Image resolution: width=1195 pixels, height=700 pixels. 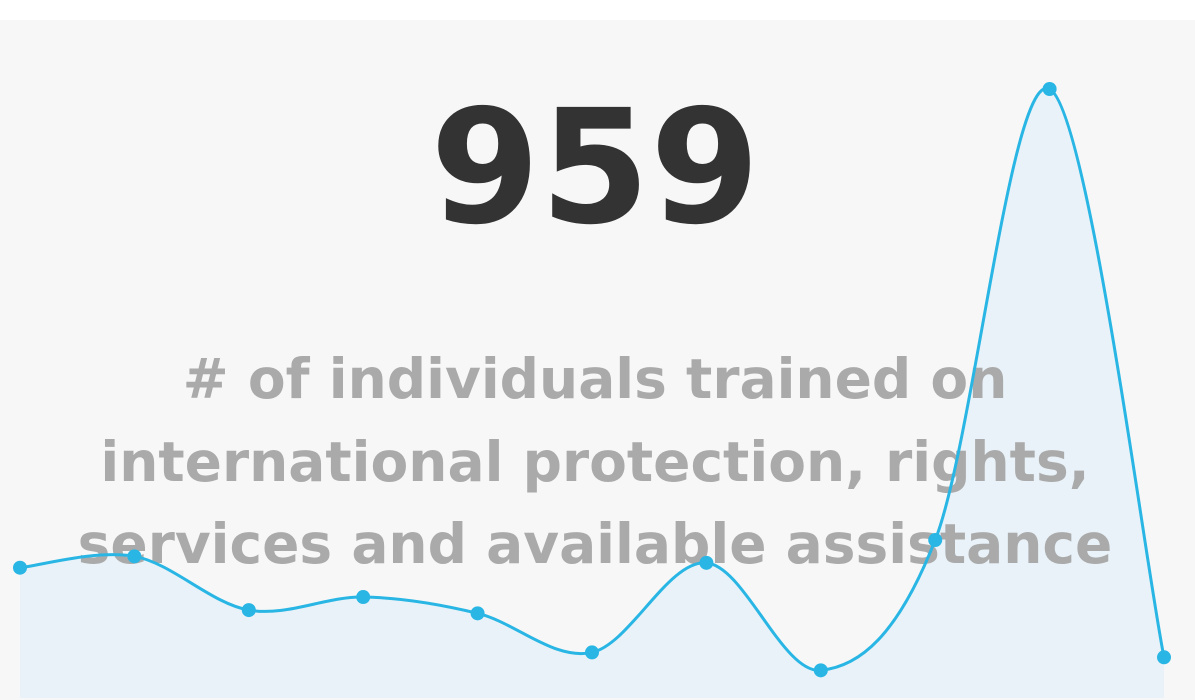 I want to click on kpi-value: 959, so click(x=595, y=168).